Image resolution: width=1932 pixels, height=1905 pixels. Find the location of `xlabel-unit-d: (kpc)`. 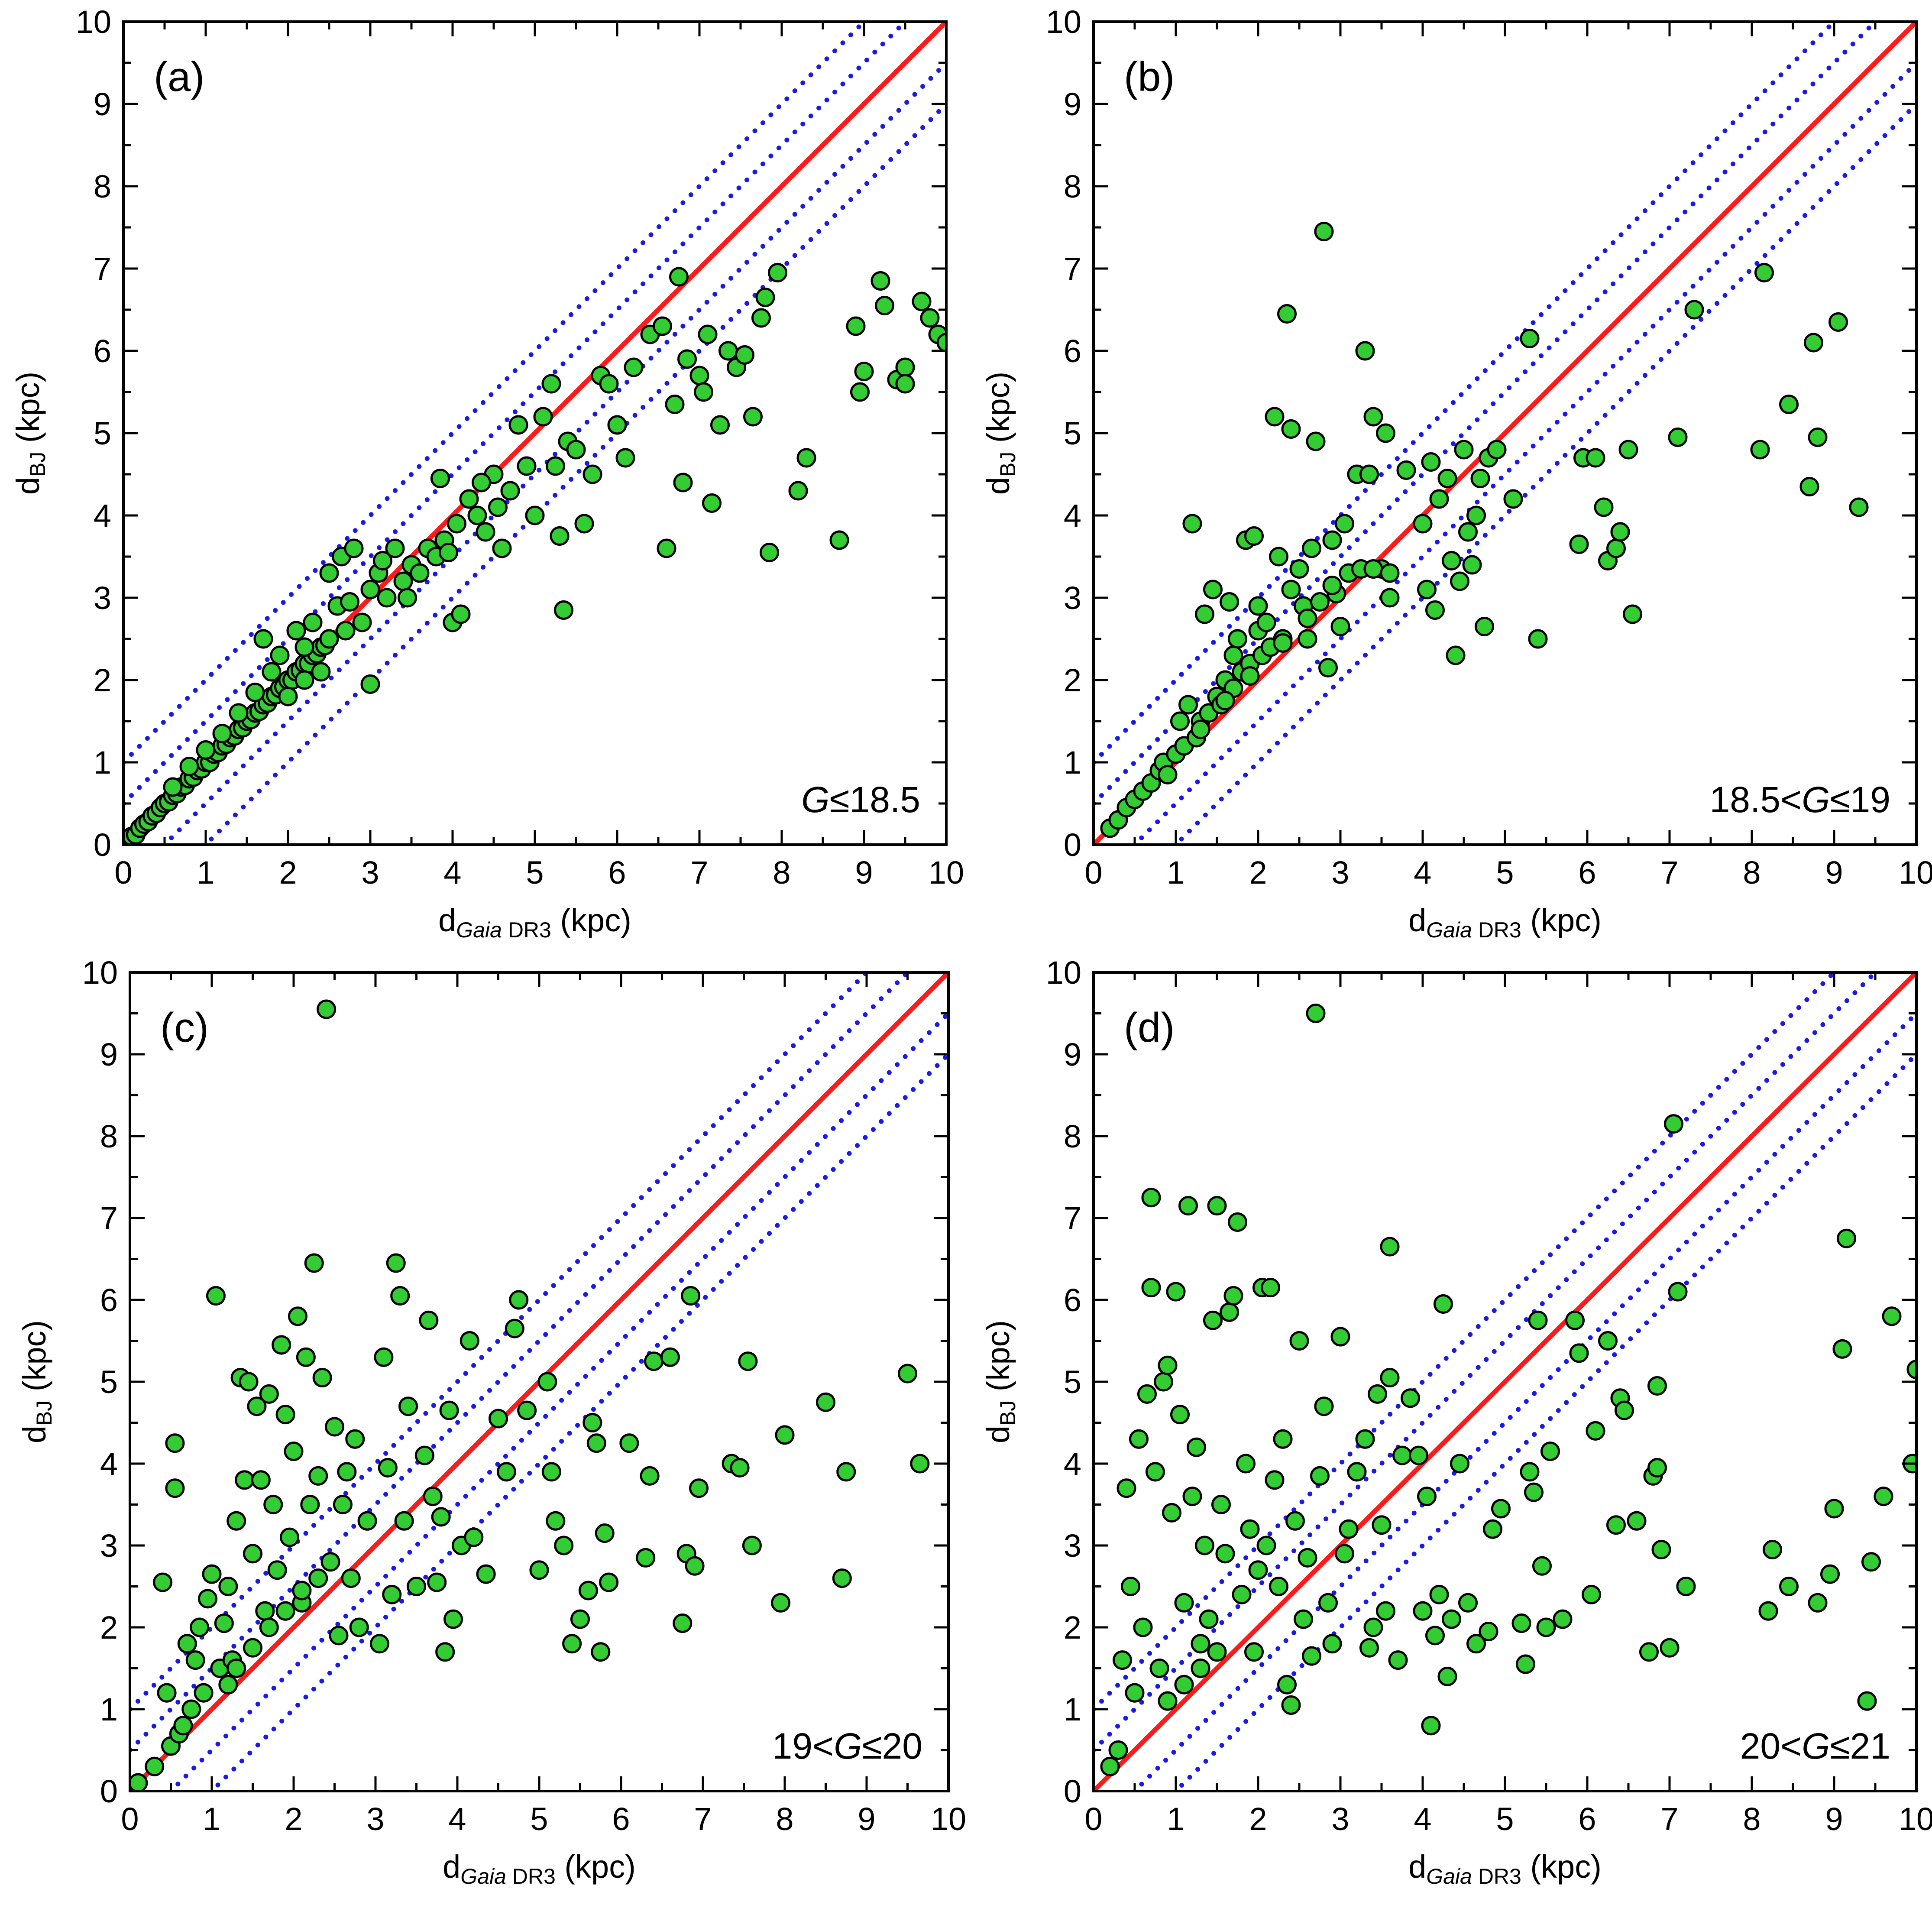

xlabel-unit-d: (kpc) is located at coordinates (1561, 1867).